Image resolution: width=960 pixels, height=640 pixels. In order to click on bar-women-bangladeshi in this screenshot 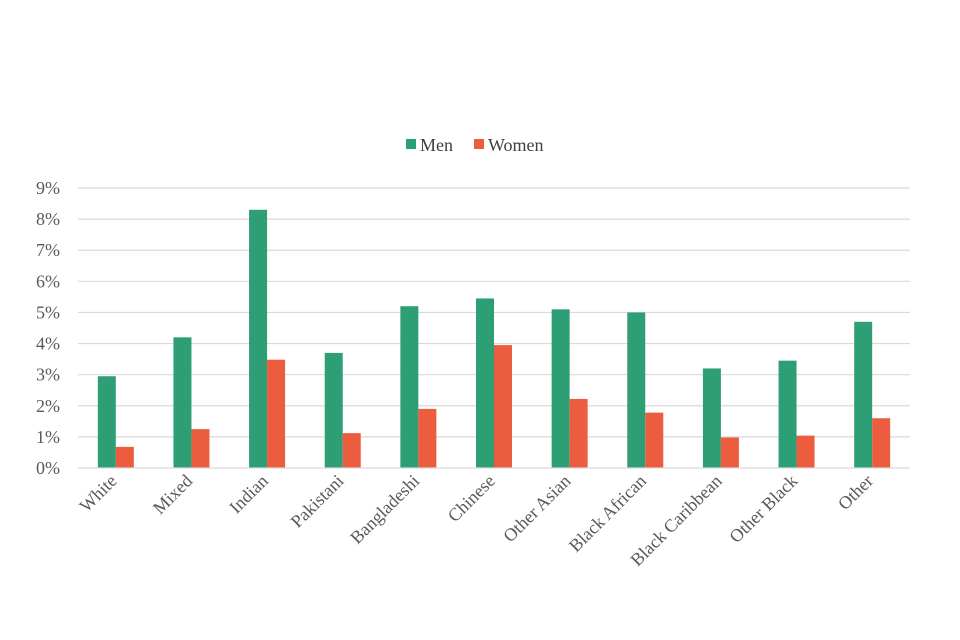, I will do `click(427, 438)`.